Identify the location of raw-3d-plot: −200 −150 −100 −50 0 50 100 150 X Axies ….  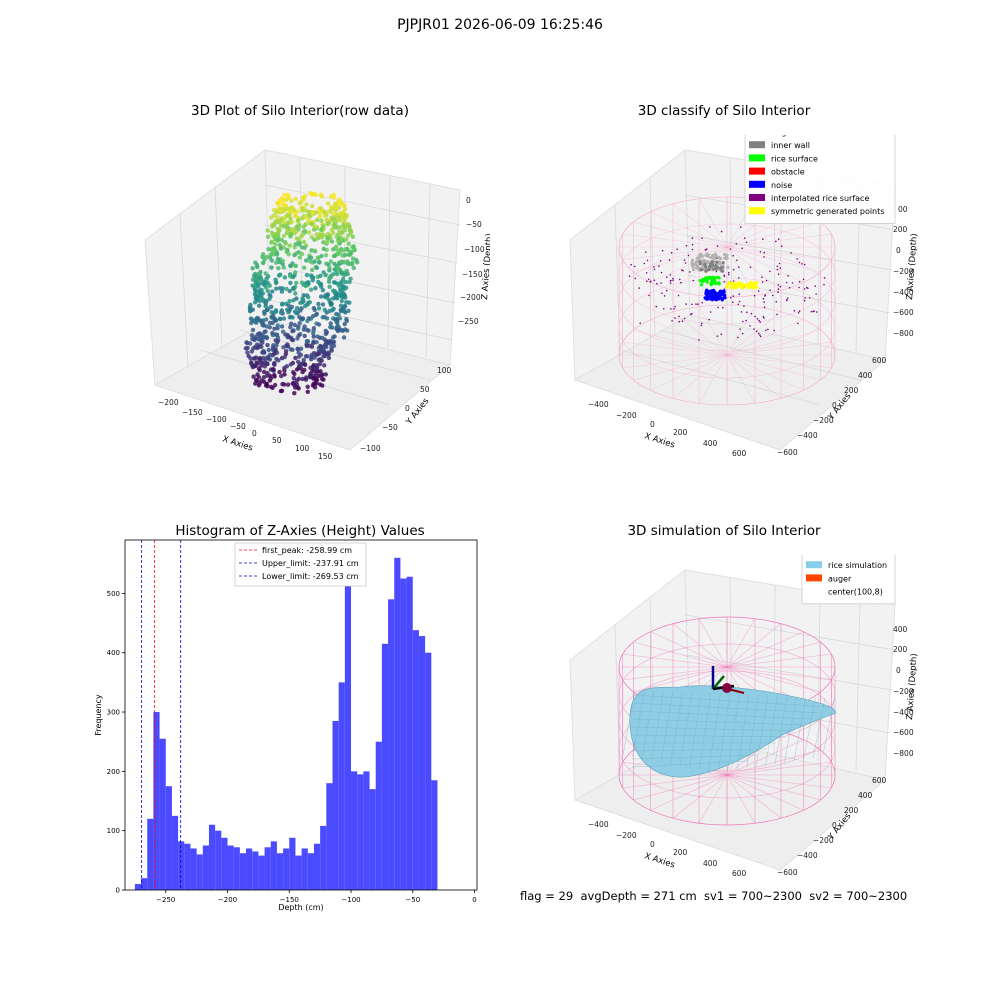
(310, 300).